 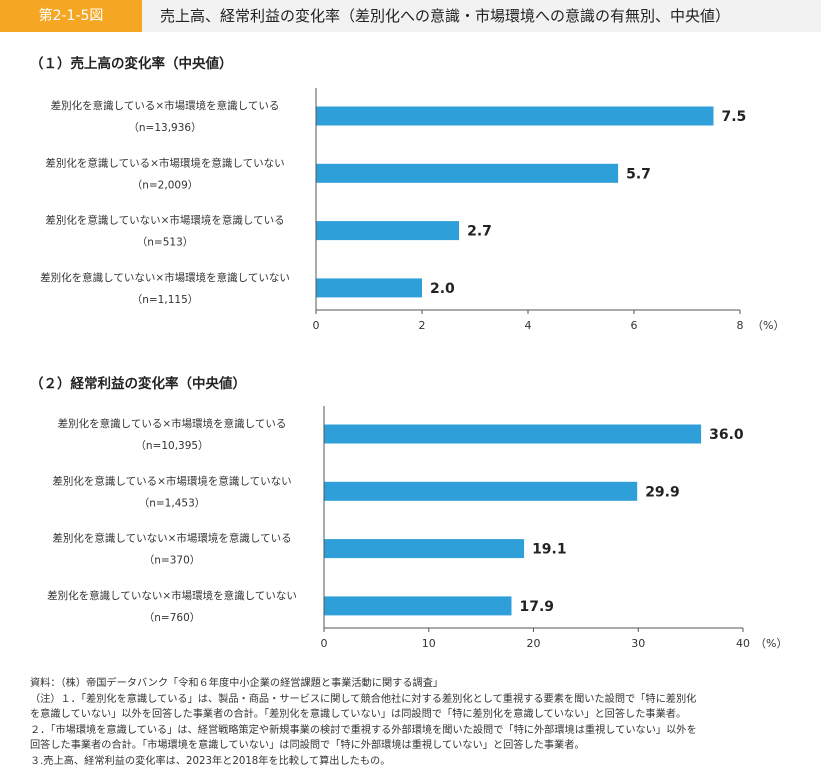 I want to click on chart2-title: （２）経常利益の変化率（中央値）, so click(x=138, y=382).